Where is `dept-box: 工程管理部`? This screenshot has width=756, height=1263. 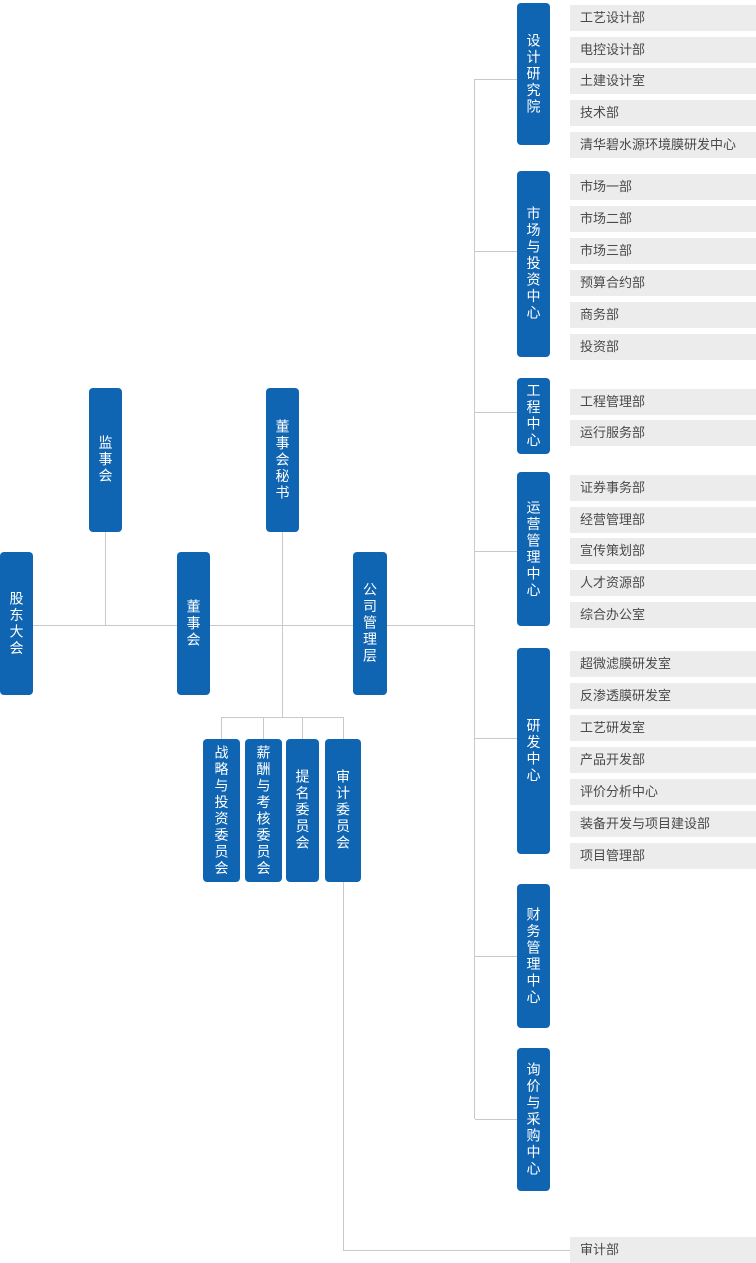
dept-box: 工程管理部 is located at coordinates (663, 402).